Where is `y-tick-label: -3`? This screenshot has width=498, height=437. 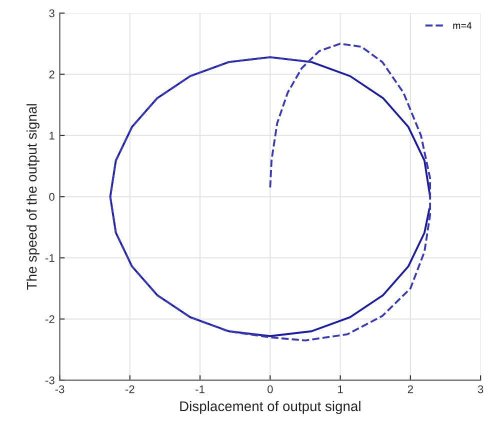 y-tick-label: -3 is located at coordinates (50, 380).